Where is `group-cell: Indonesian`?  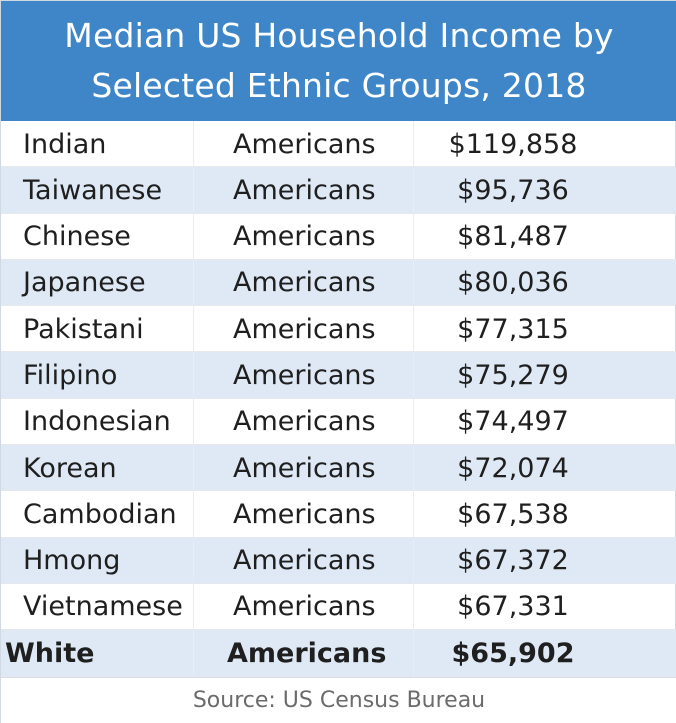
group-cell: Indonesian is located at coordinates (97, 422).